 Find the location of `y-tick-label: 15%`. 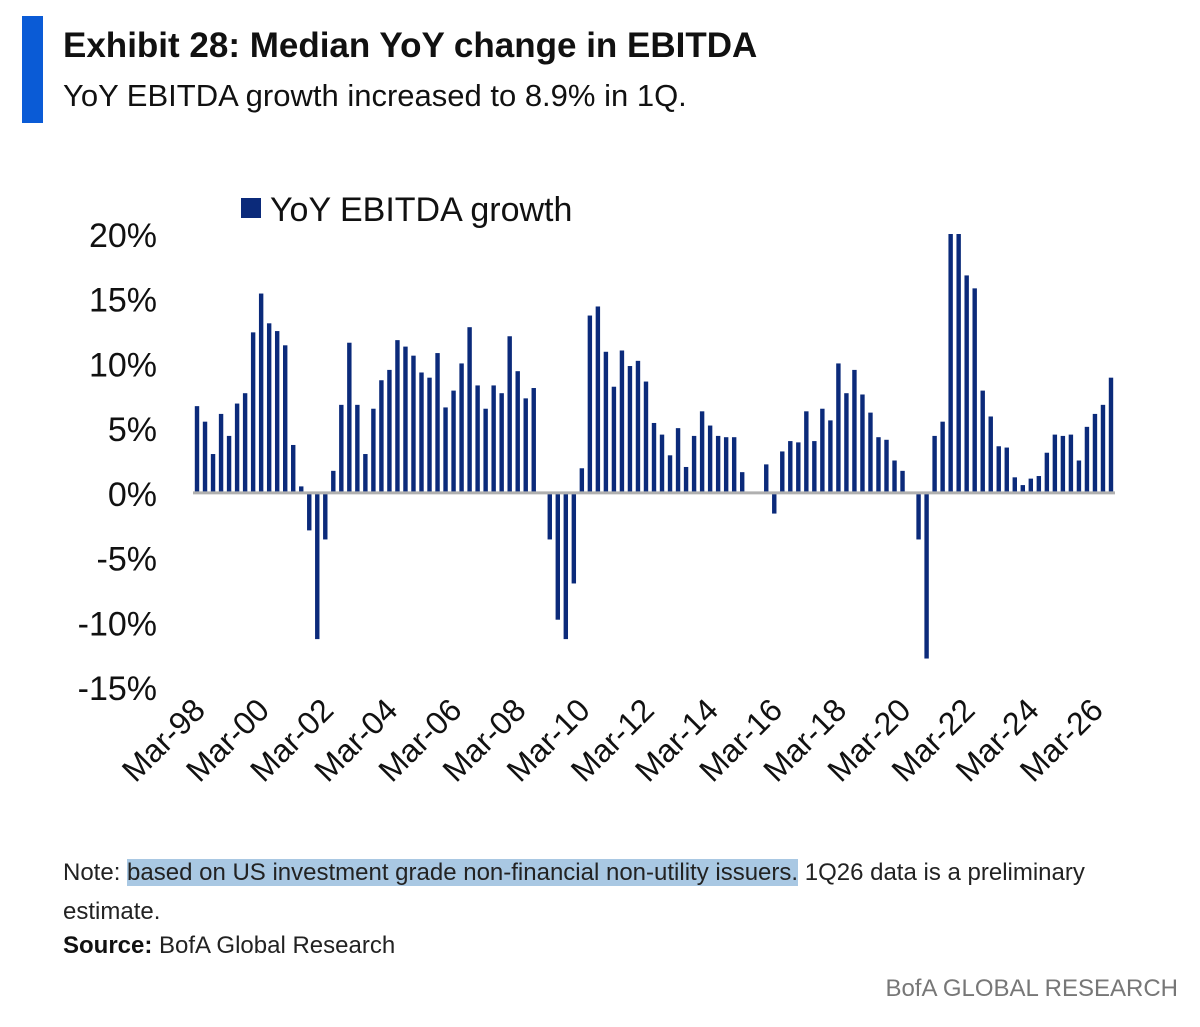

y-tick-label: 15% is located at coordinates (123, 301).